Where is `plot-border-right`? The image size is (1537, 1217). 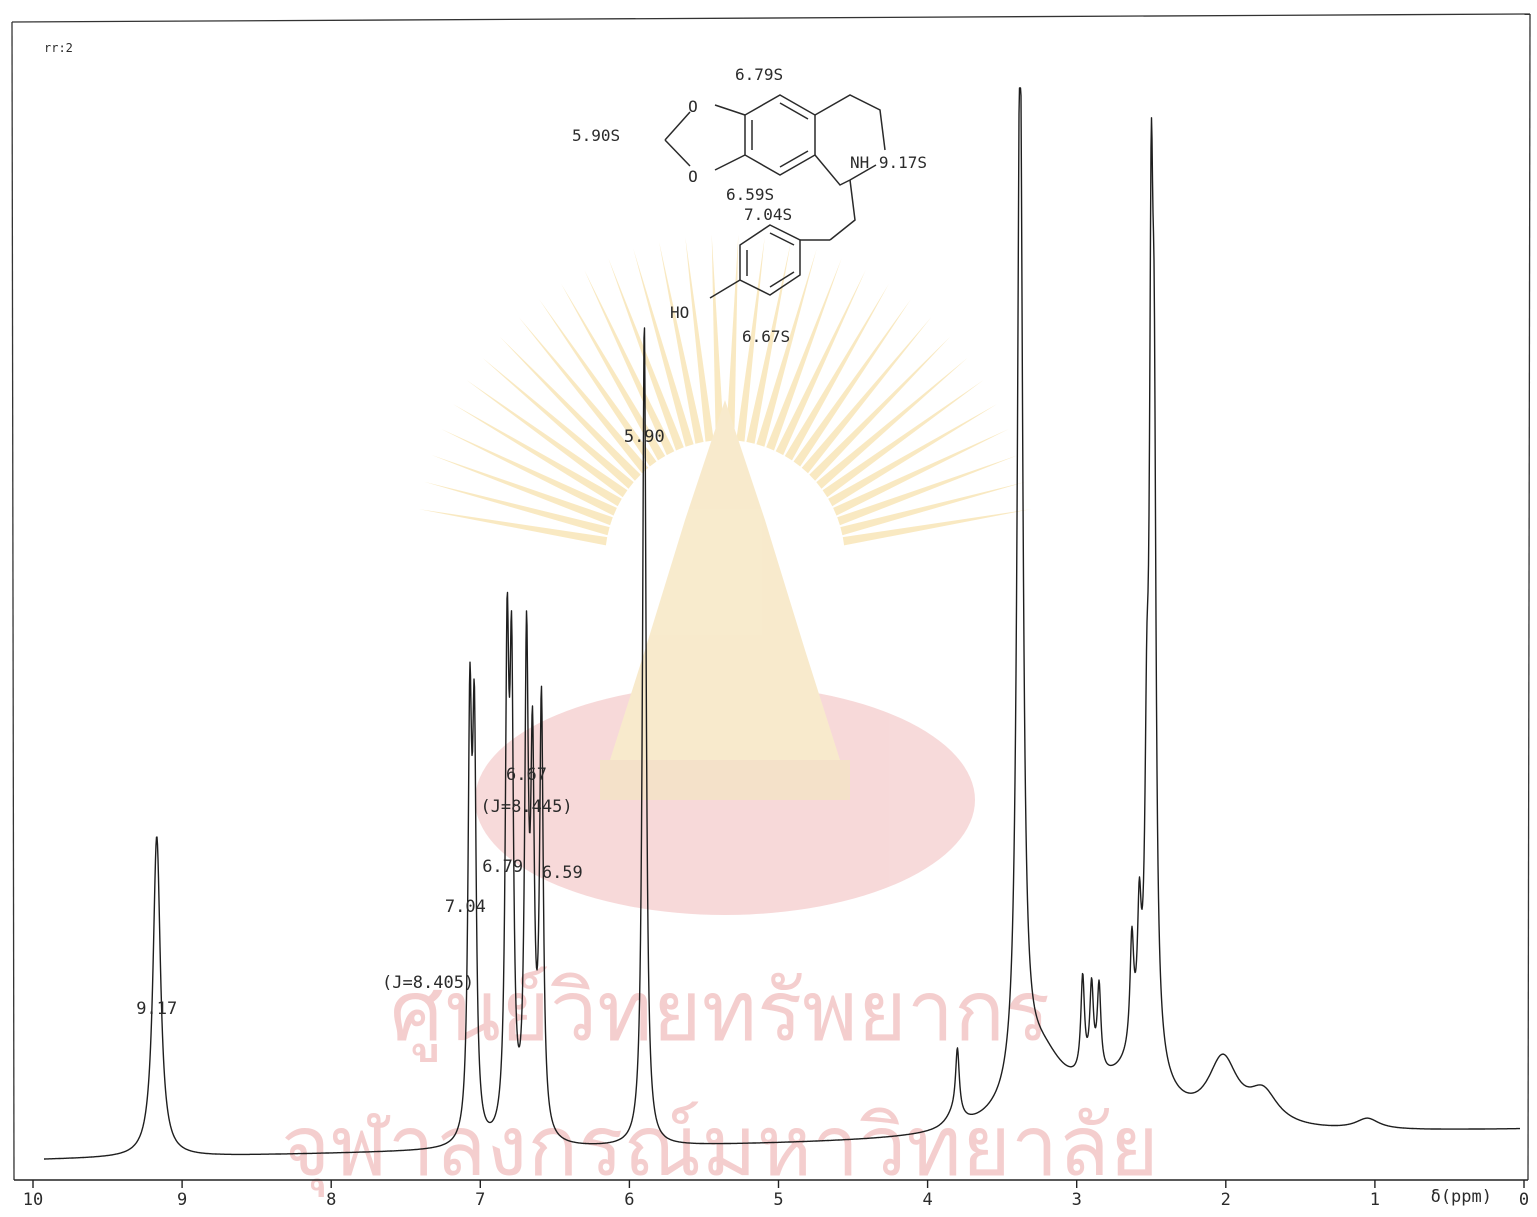
plot-border-right is located at coordinates (1529, 597).